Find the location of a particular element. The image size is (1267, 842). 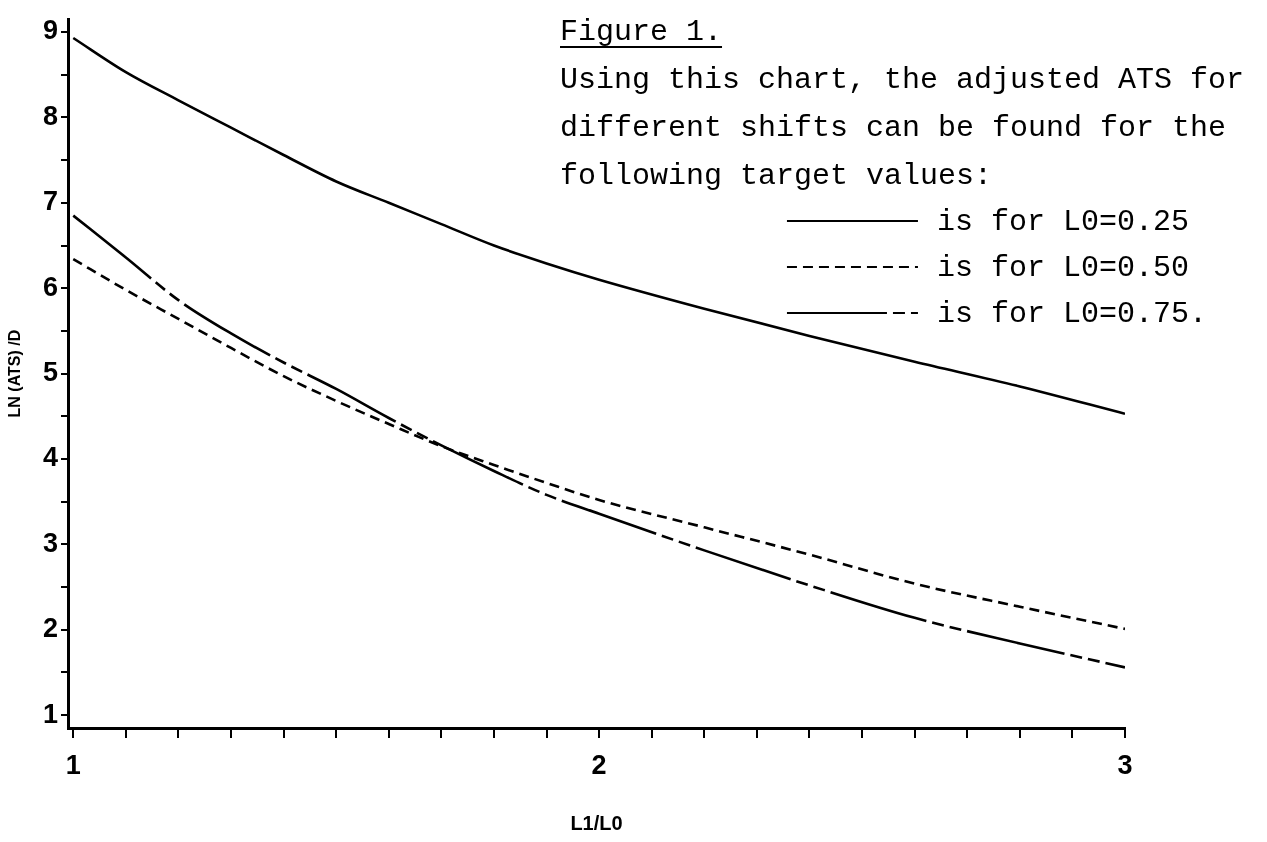

y-tick-label: 4 is located at coordinates (50, 457).